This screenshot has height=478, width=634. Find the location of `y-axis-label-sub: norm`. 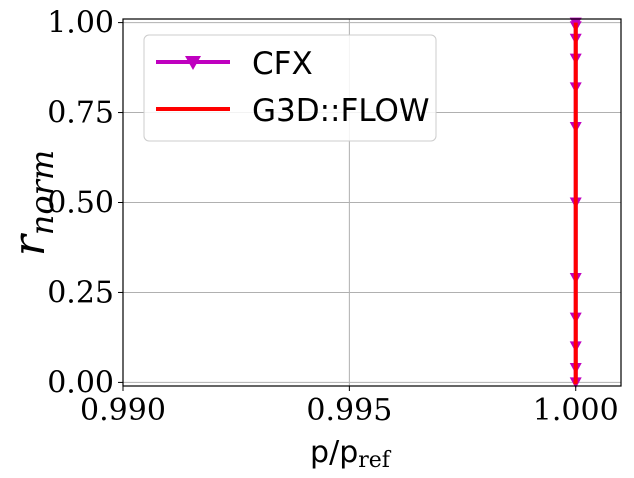

y-axis-label-sub: norm is located at coordinates (42, 193).